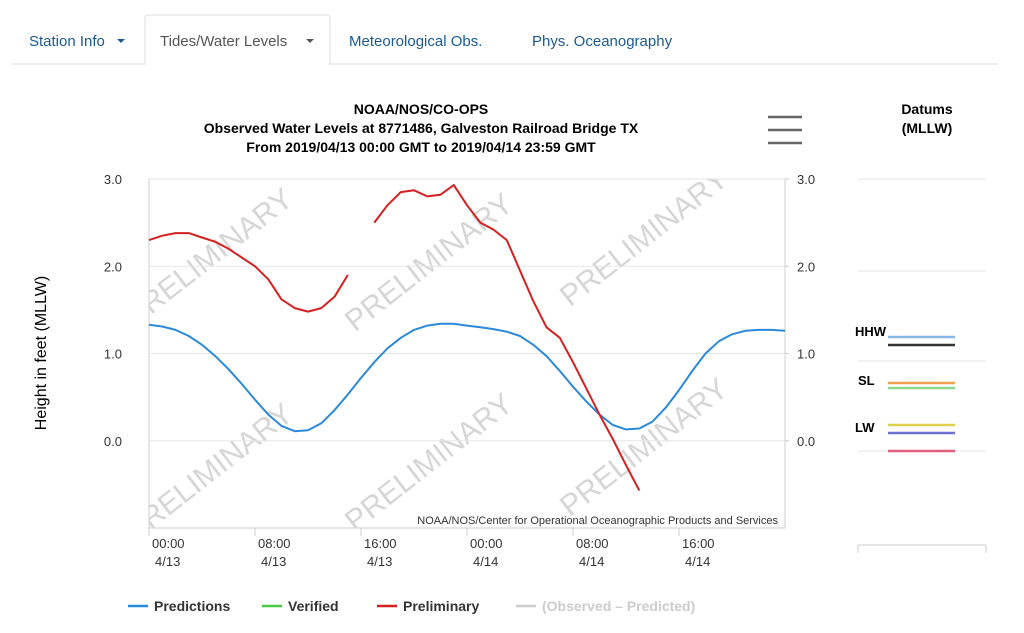 The width and height of the screenshot is (1024, 633). What do you see at coordinates (441, 606) in the screenshot?
I see `legend-label: Preliminary` at bounding box center [441, 606].